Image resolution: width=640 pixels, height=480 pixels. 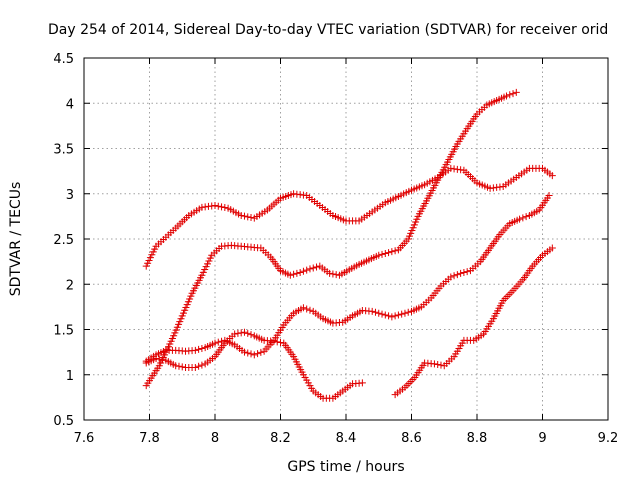 What do you see at coordinates (70, 376) in the screenshot?
I see `y-tick-label: 1` at bounding box center [70, 376].